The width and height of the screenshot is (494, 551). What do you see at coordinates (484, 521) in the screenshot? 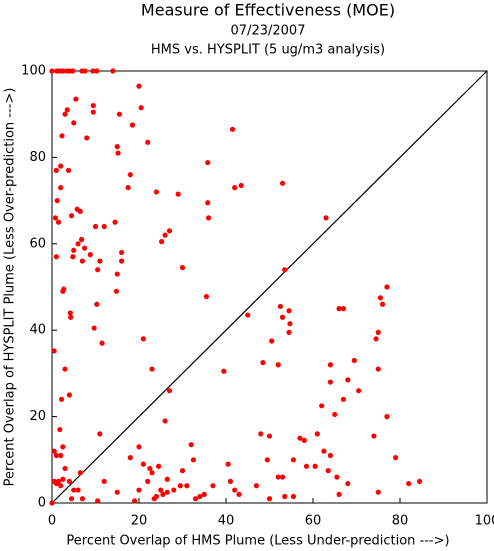
I see `x-tick-label: 100` at bounding box center [484, 521].